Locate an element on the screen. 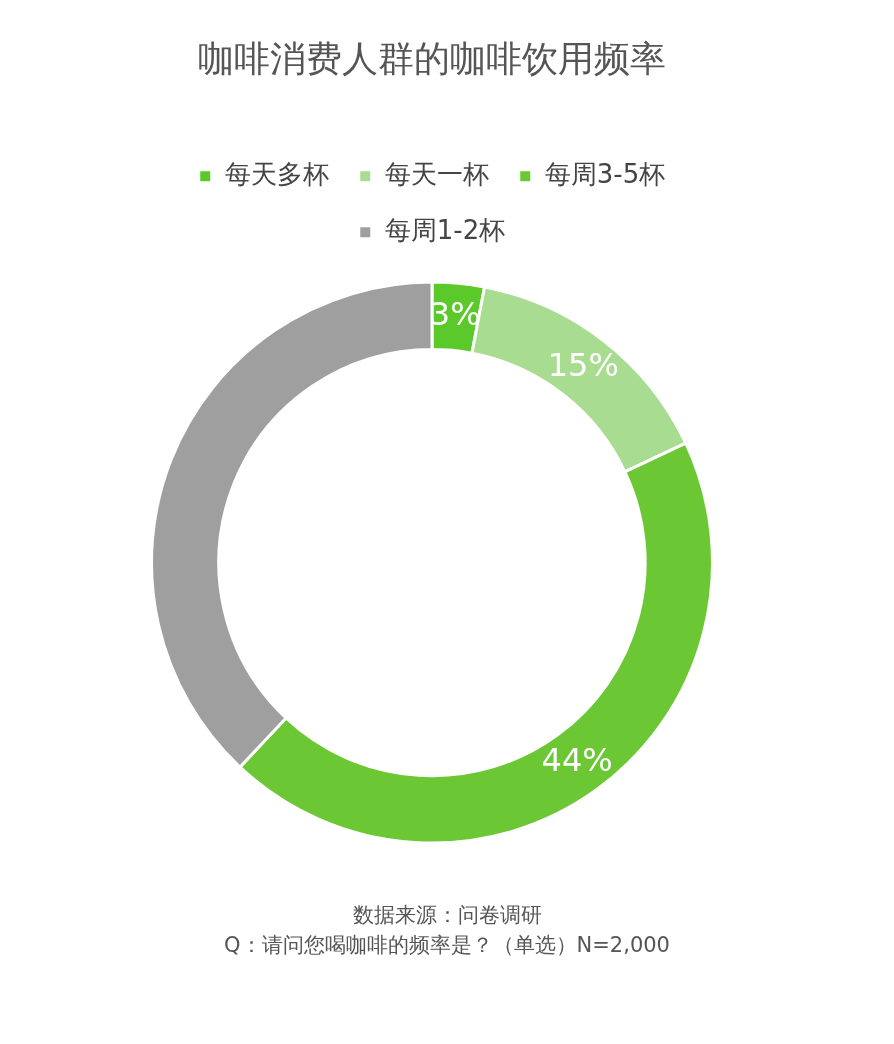  data-label: 15% is located at coordinates (583, 364).